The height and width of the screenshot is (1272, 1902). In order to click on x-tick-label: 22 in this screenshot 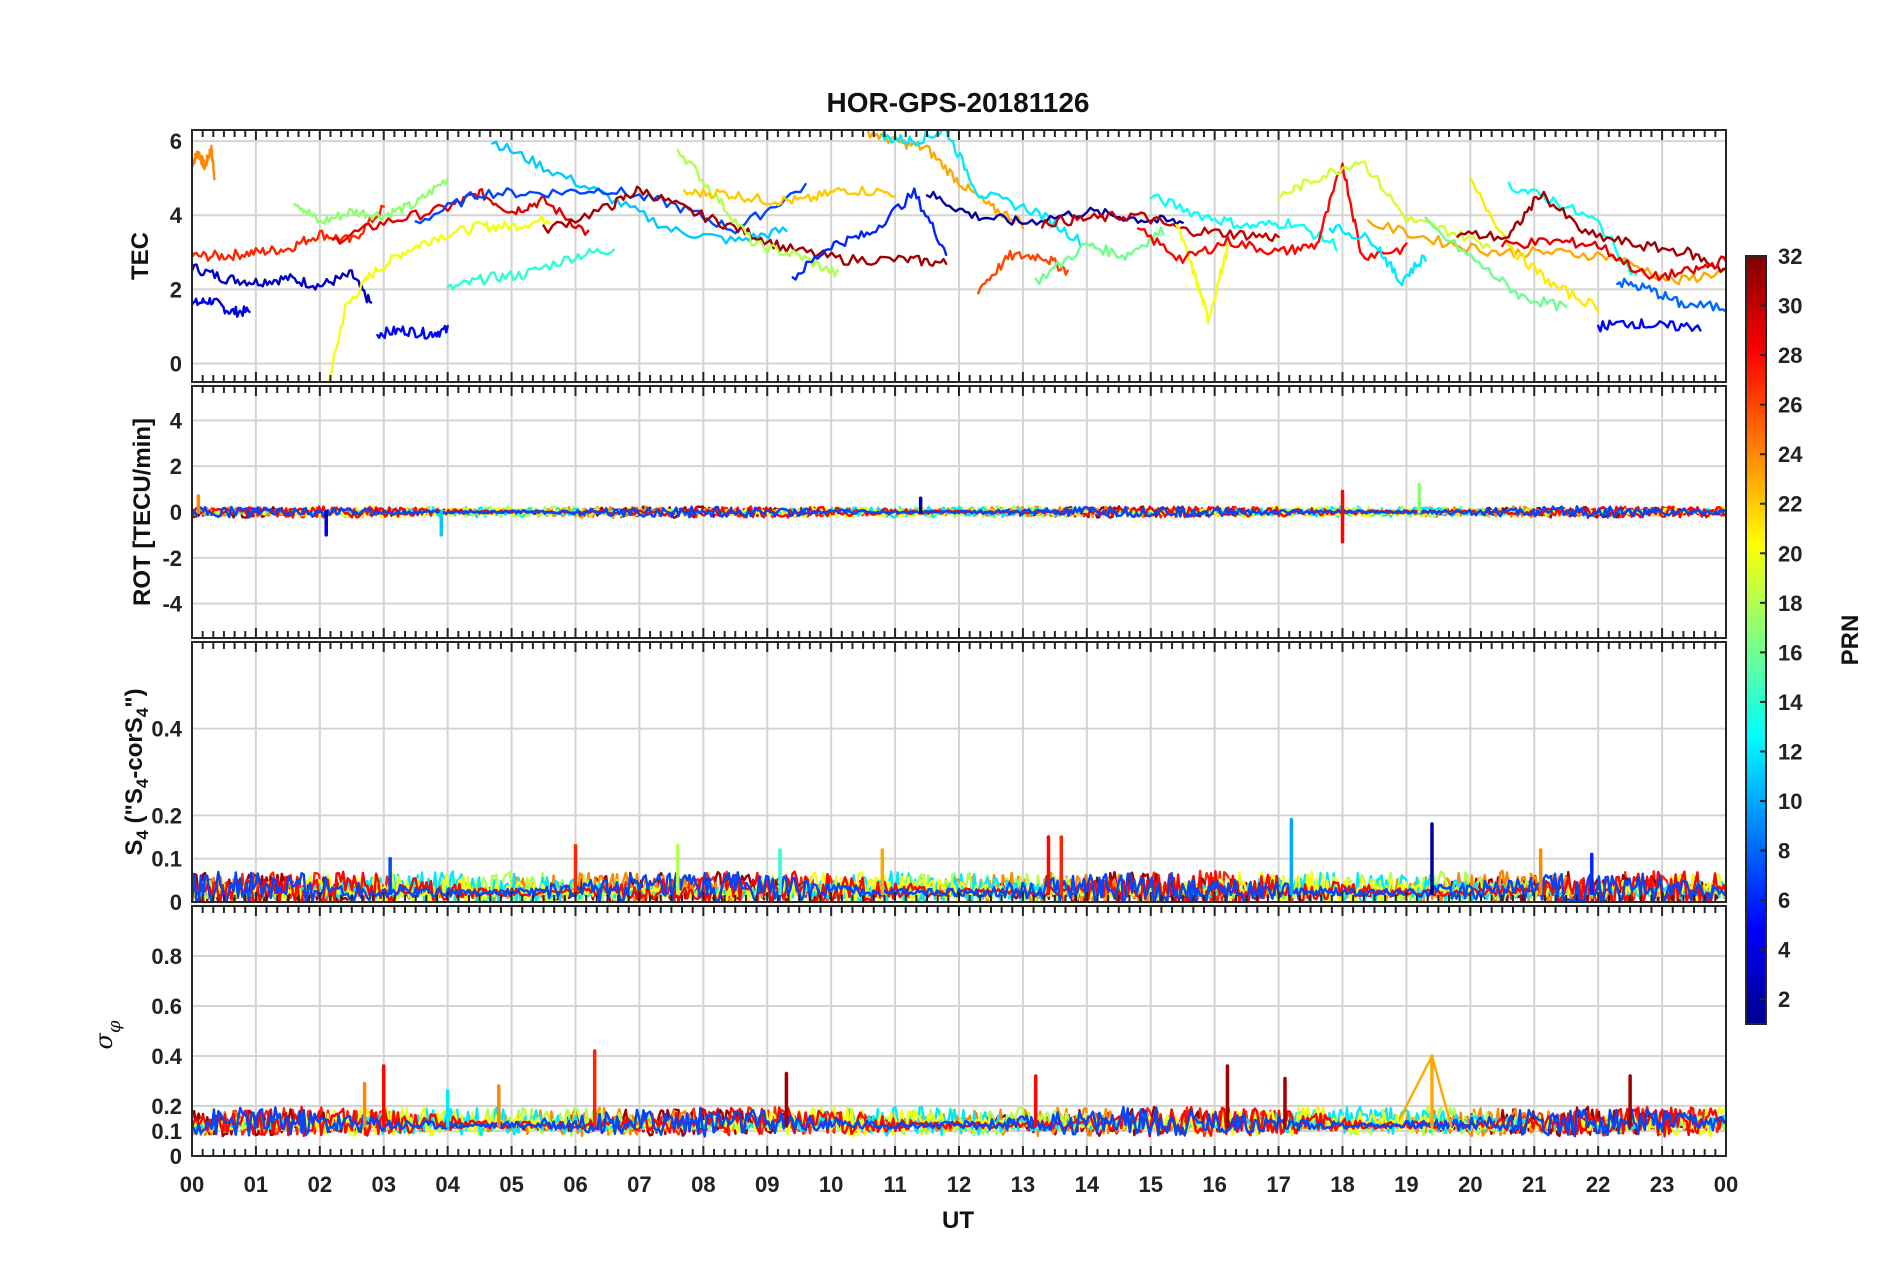, I will do `click(1598, 1184)`.